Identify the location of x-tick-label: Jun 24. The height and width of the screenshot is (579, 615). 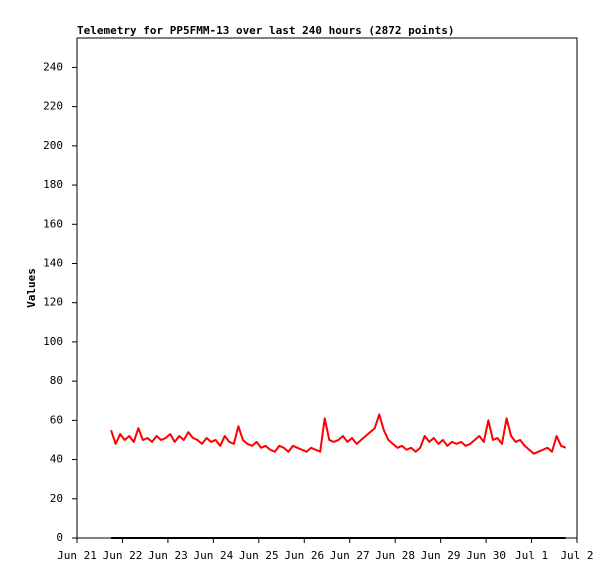
(213, 555).